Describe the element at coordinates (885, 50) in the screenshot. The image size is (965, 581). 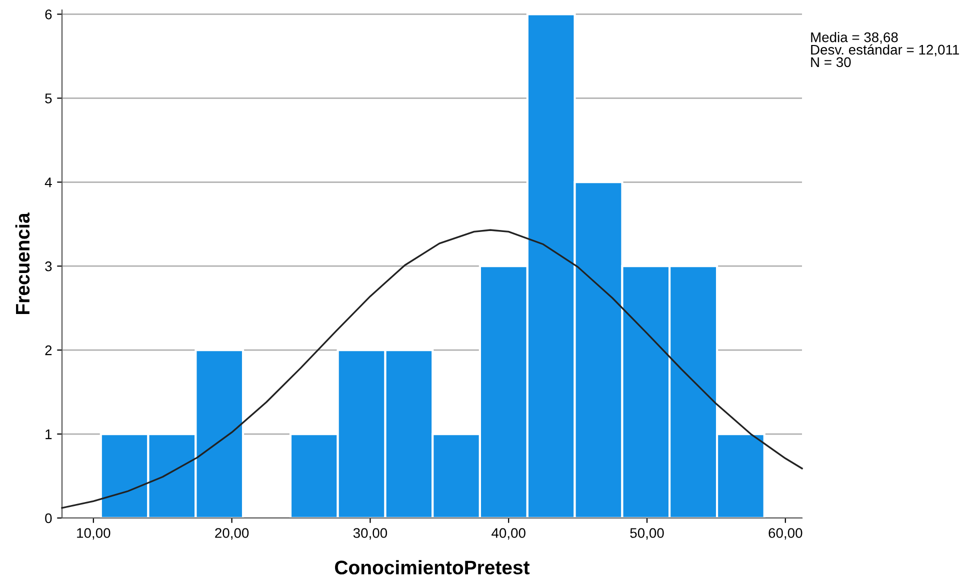
I see `text: Media = 38,68 Desv. estándar = 12,011 N = 30` at that location.